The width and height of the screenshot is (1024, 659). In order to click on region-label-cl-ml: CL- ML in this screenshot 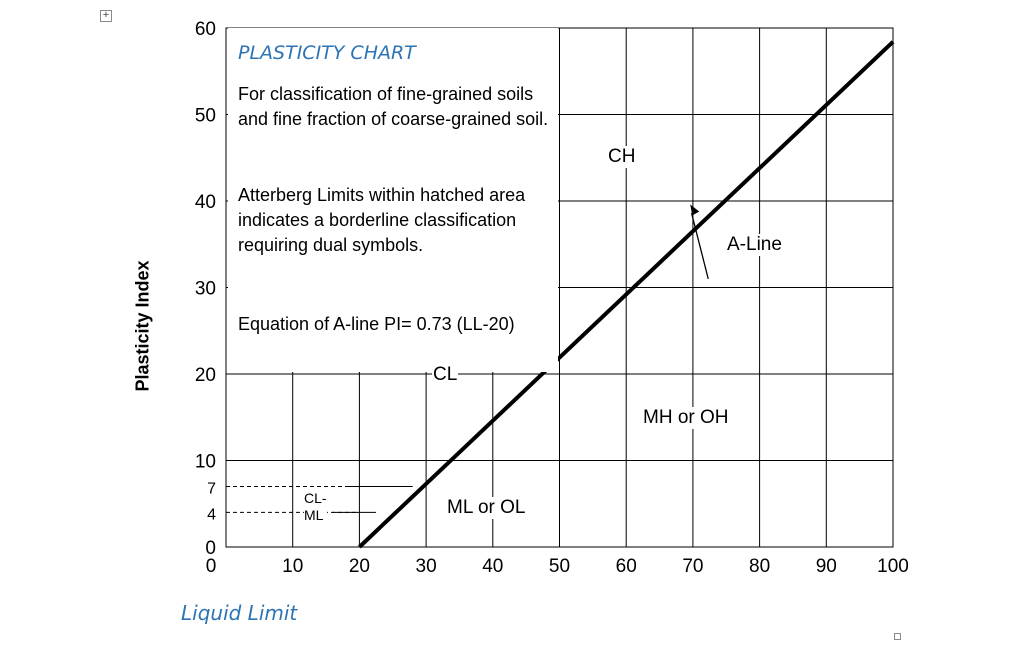, I will do `click(315, 507)`.